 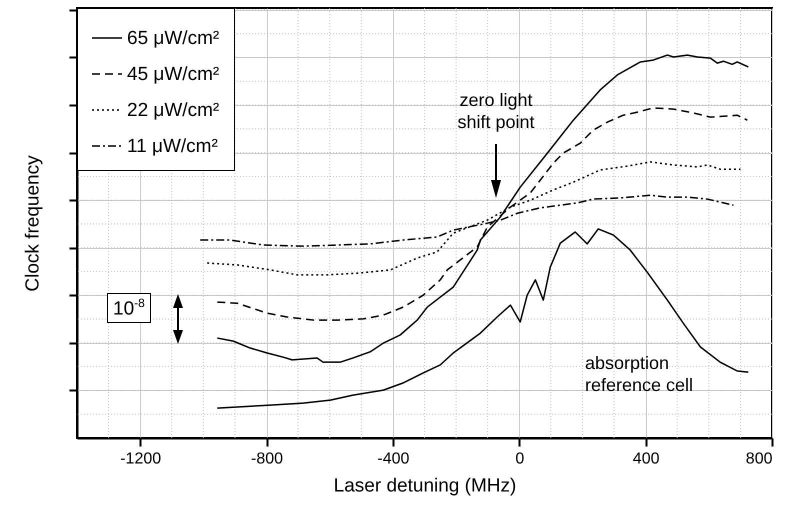 I want to click on x-tick-label: 400, so click(x=646, y=459).